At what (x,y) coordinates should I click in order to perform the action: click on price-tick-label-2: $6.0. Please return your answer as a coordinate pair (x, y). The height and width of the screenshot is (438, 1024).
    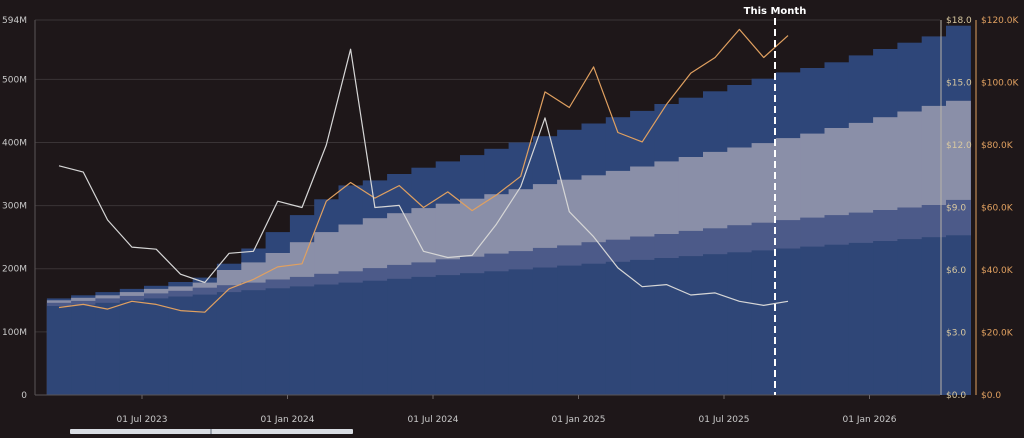
    Looking at the image, I should click on (956, 271).